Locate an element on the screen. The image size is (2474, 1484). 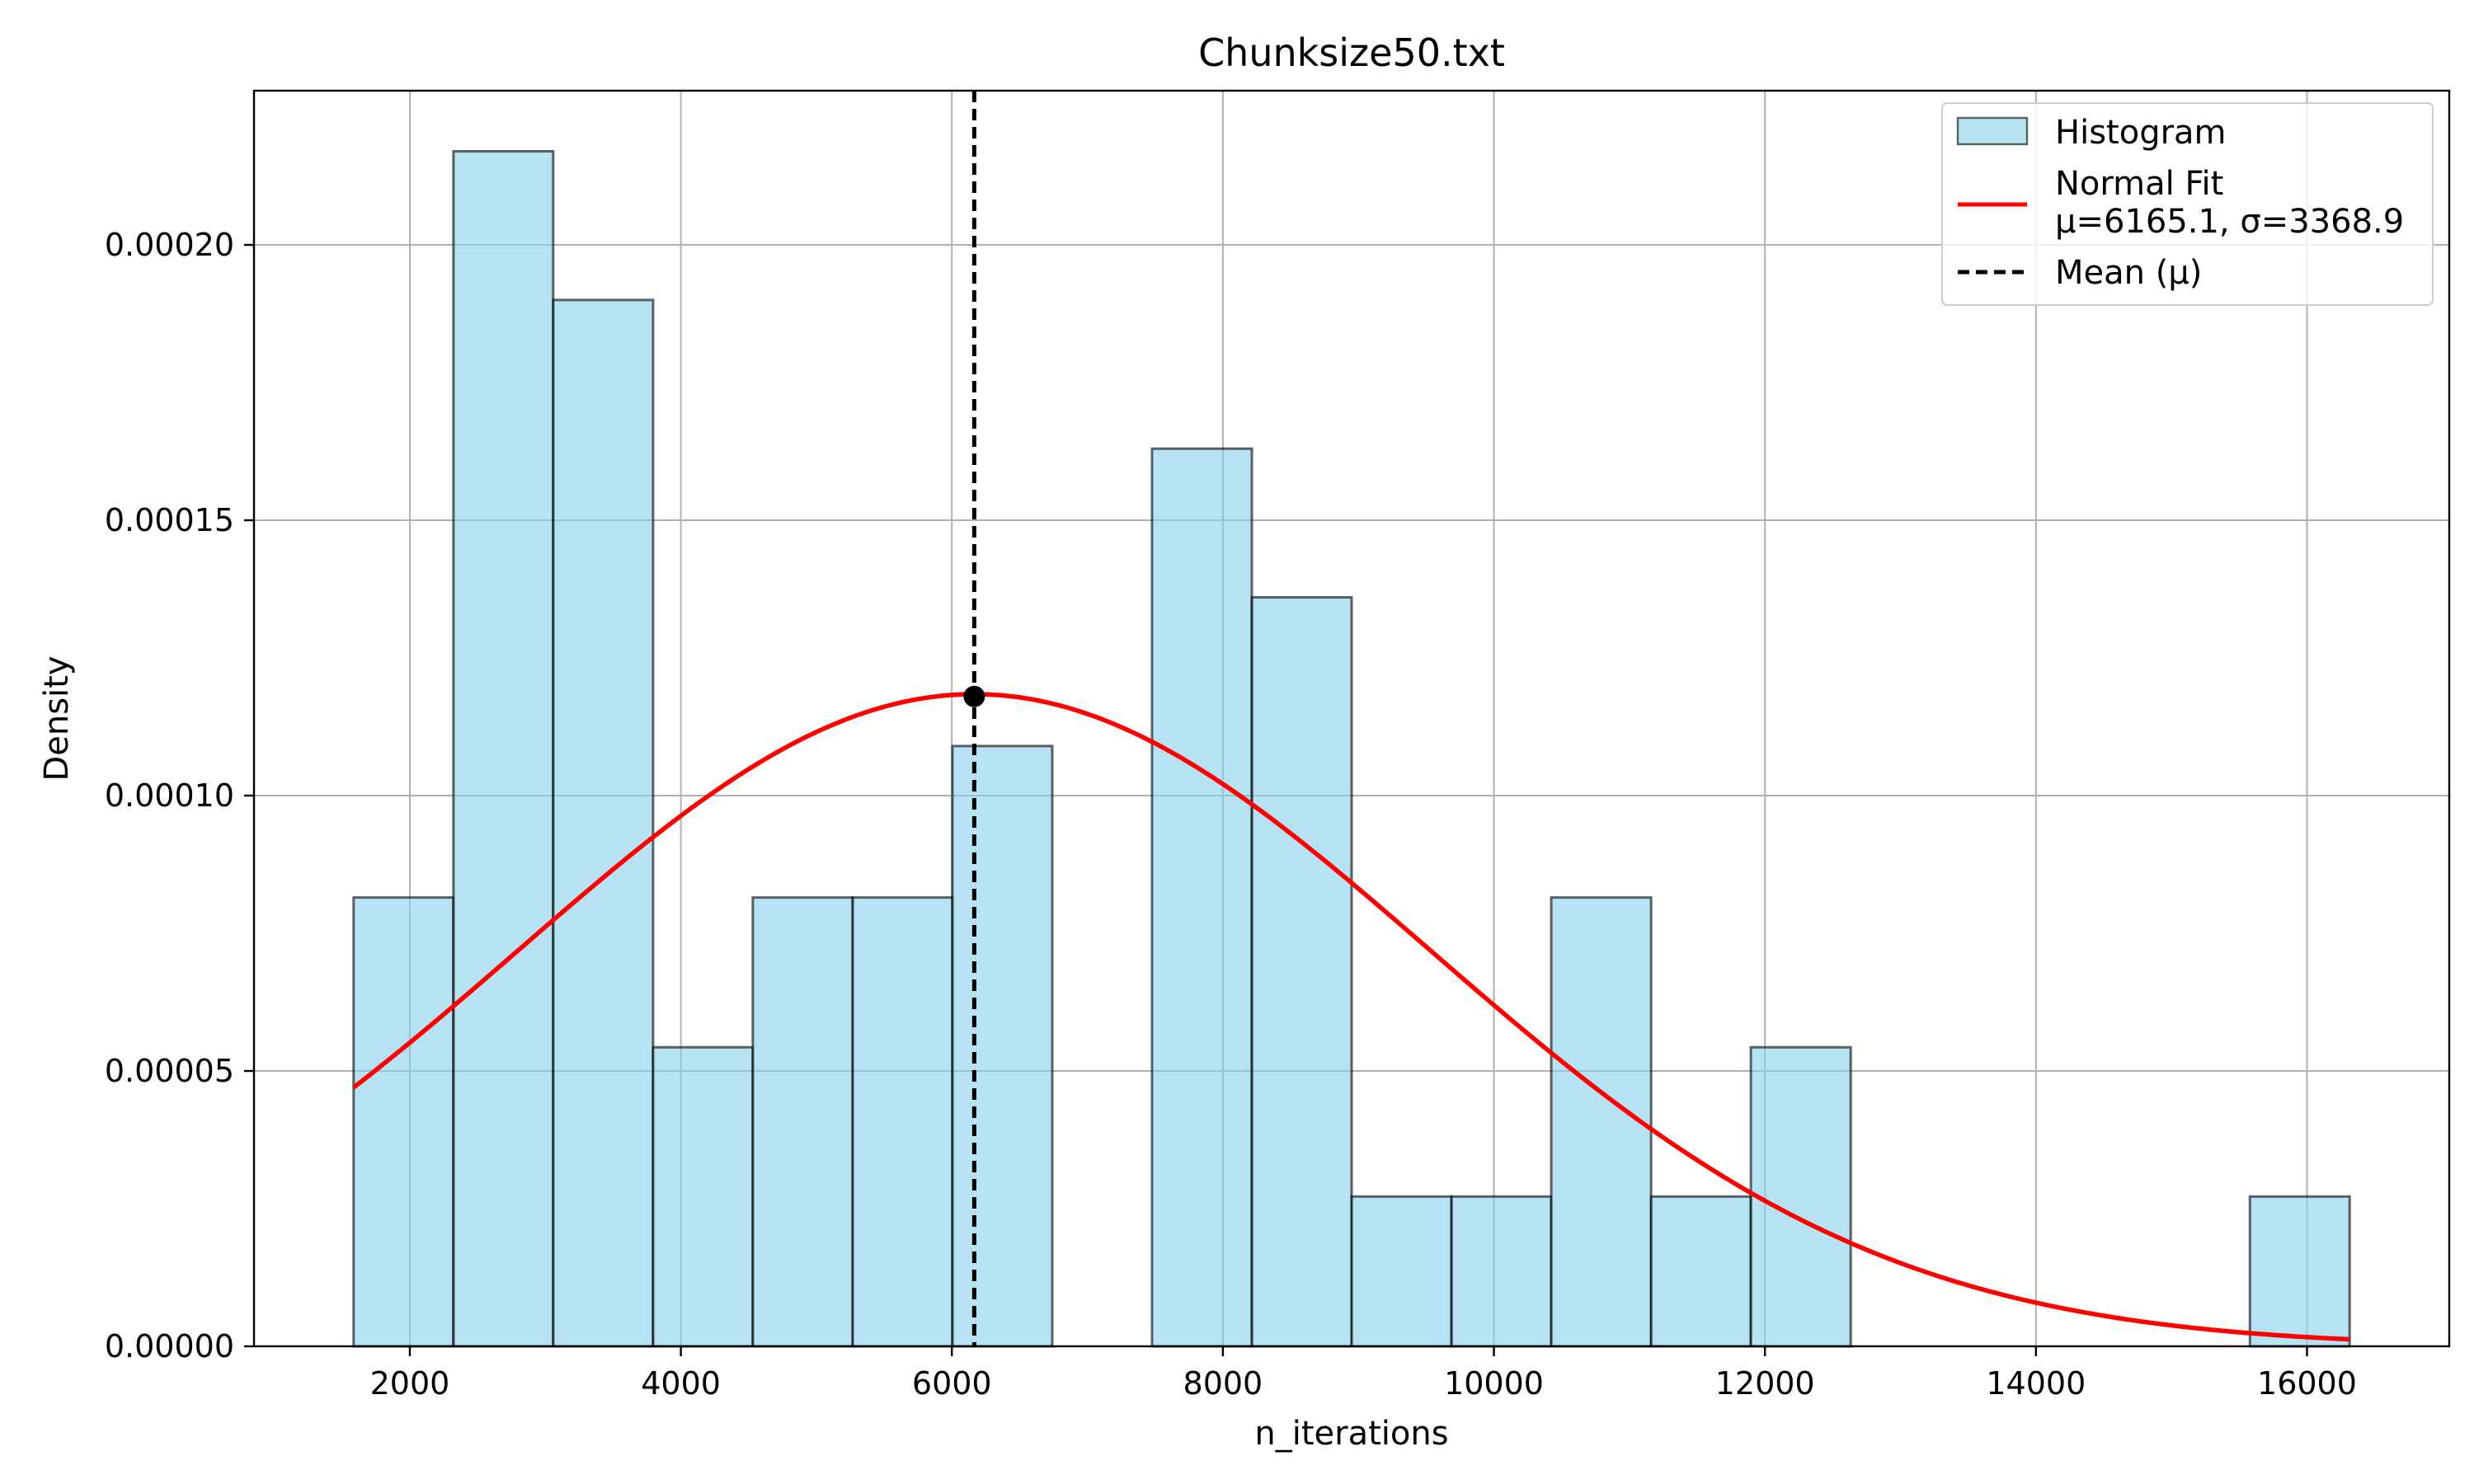
x-tick-label: 4000 is located at coordinates (681, 1383).